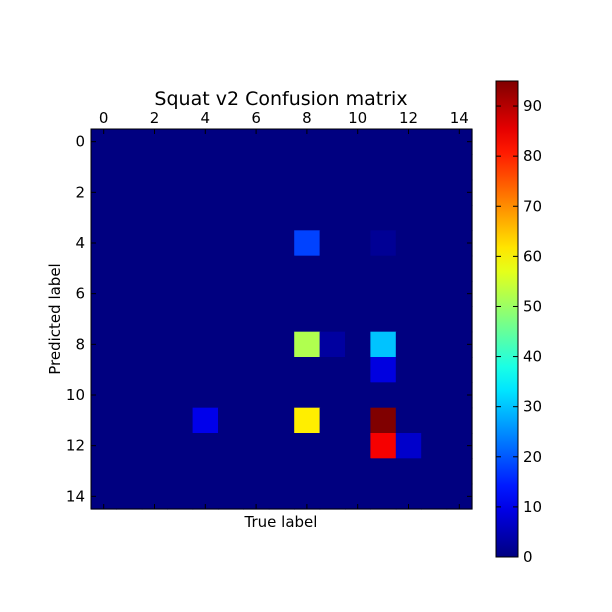  What do you see at coordinates (507, 319) in the screenshot?
I see `colorbar` at bounding box center [507, 319].